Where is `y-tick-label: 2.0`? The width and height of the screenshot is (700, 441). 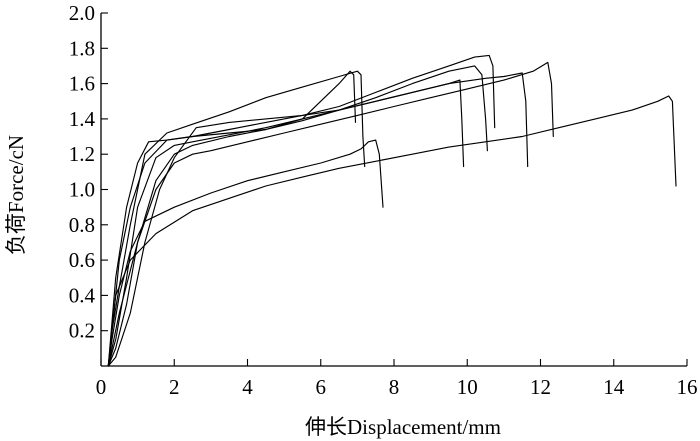
y-tick-label: 2.0 is located at coordinates (82, 13).